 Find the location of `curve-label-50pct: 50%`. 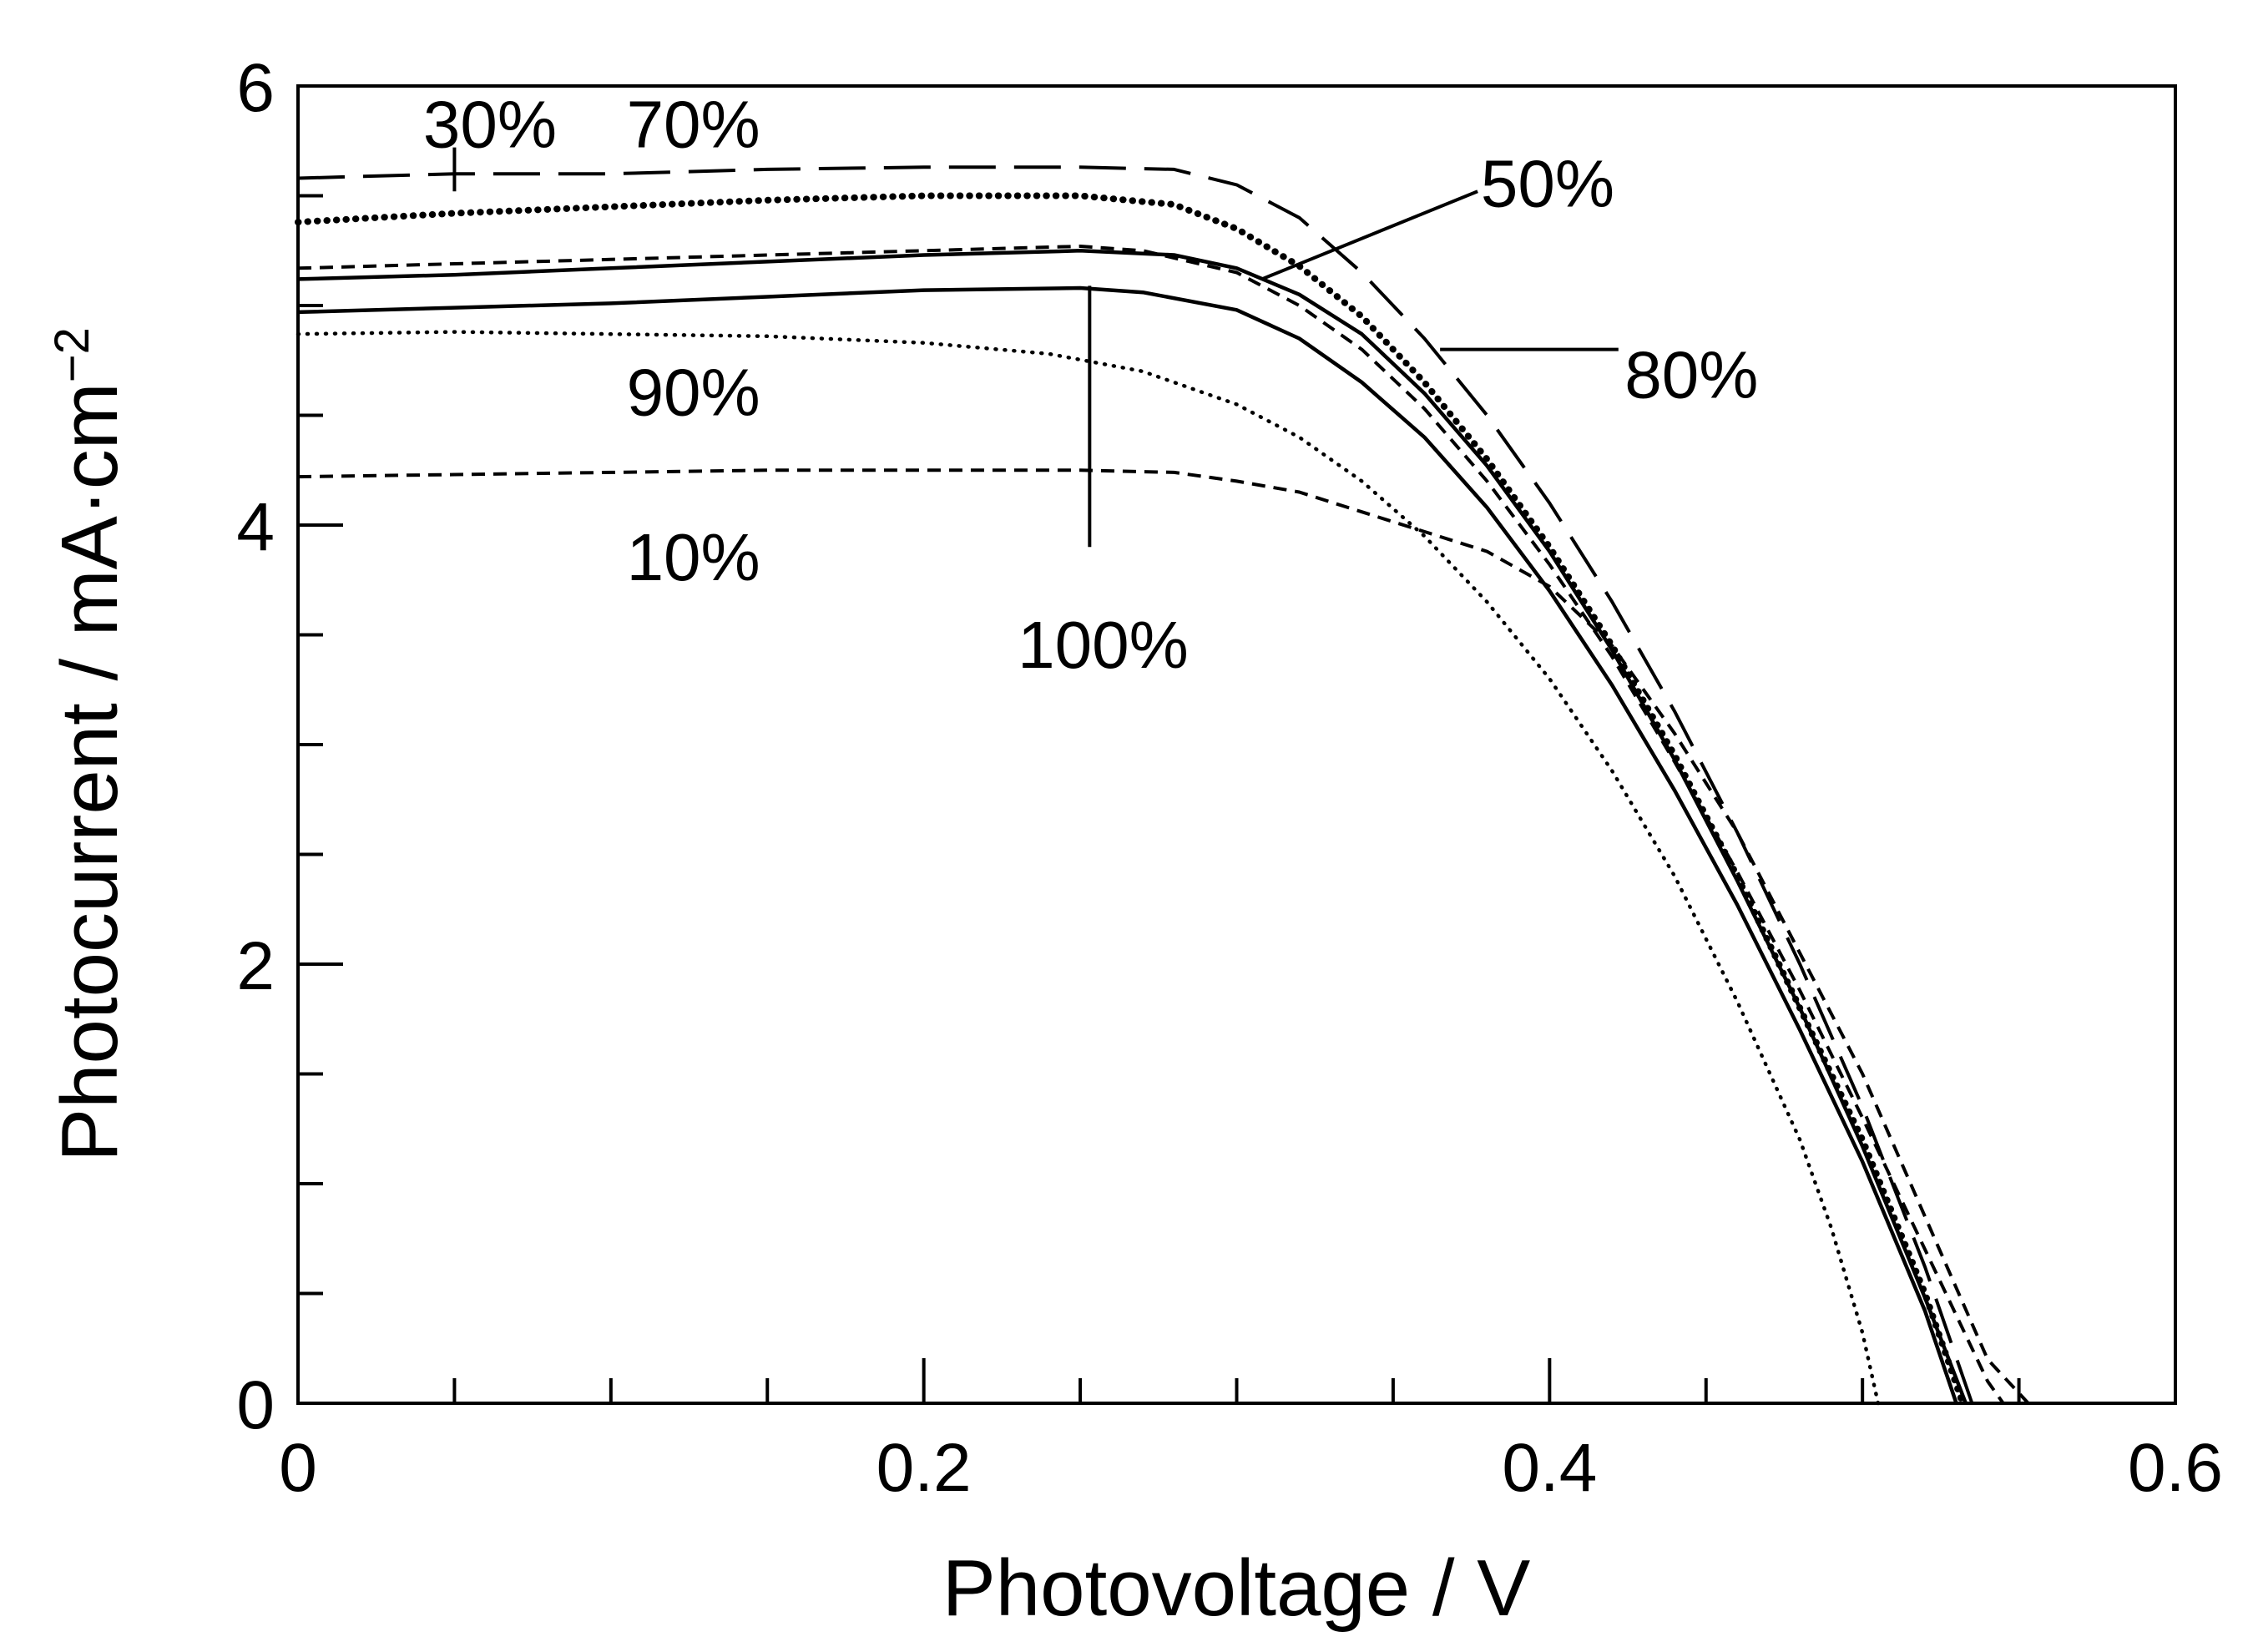

curve-label-50pct: 50% is located at coordinates (1547, 184).